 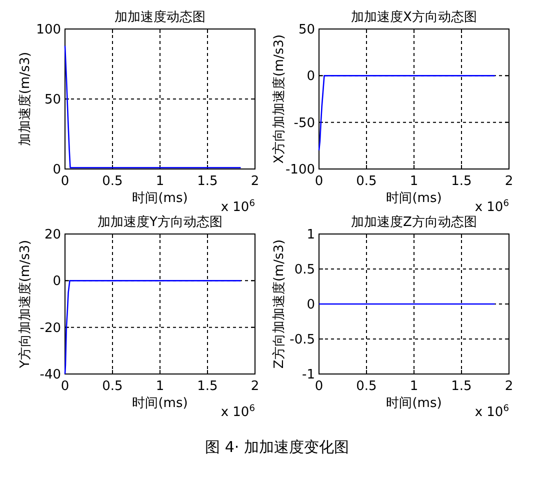 I want to click on y-tick-label: 100, so click(x=48, y=30).